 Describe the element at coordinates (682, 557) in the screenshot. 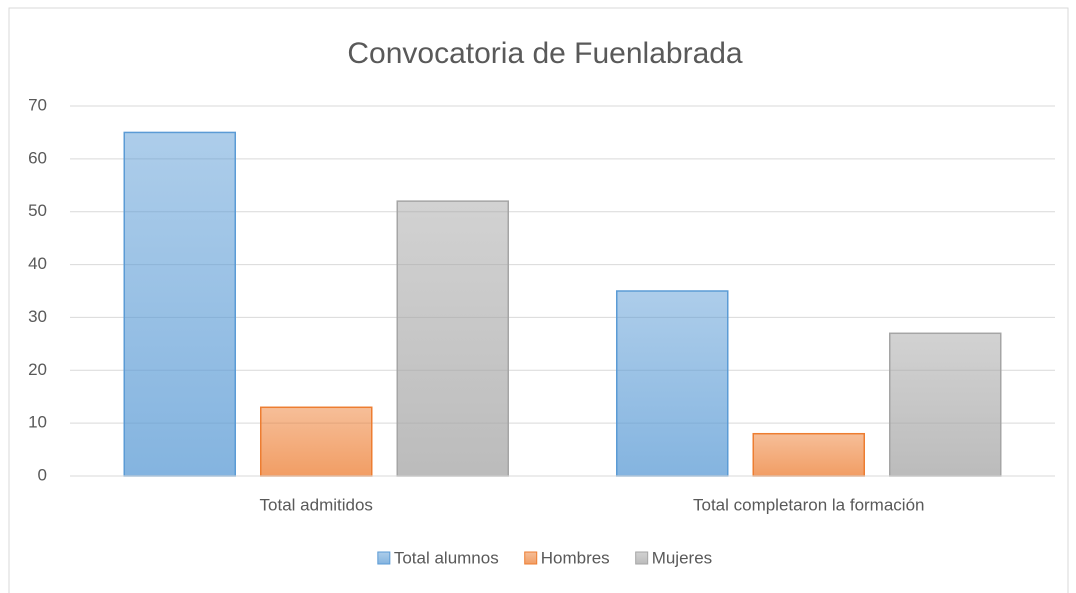

I see `legend-label: Mujeres` at that location.